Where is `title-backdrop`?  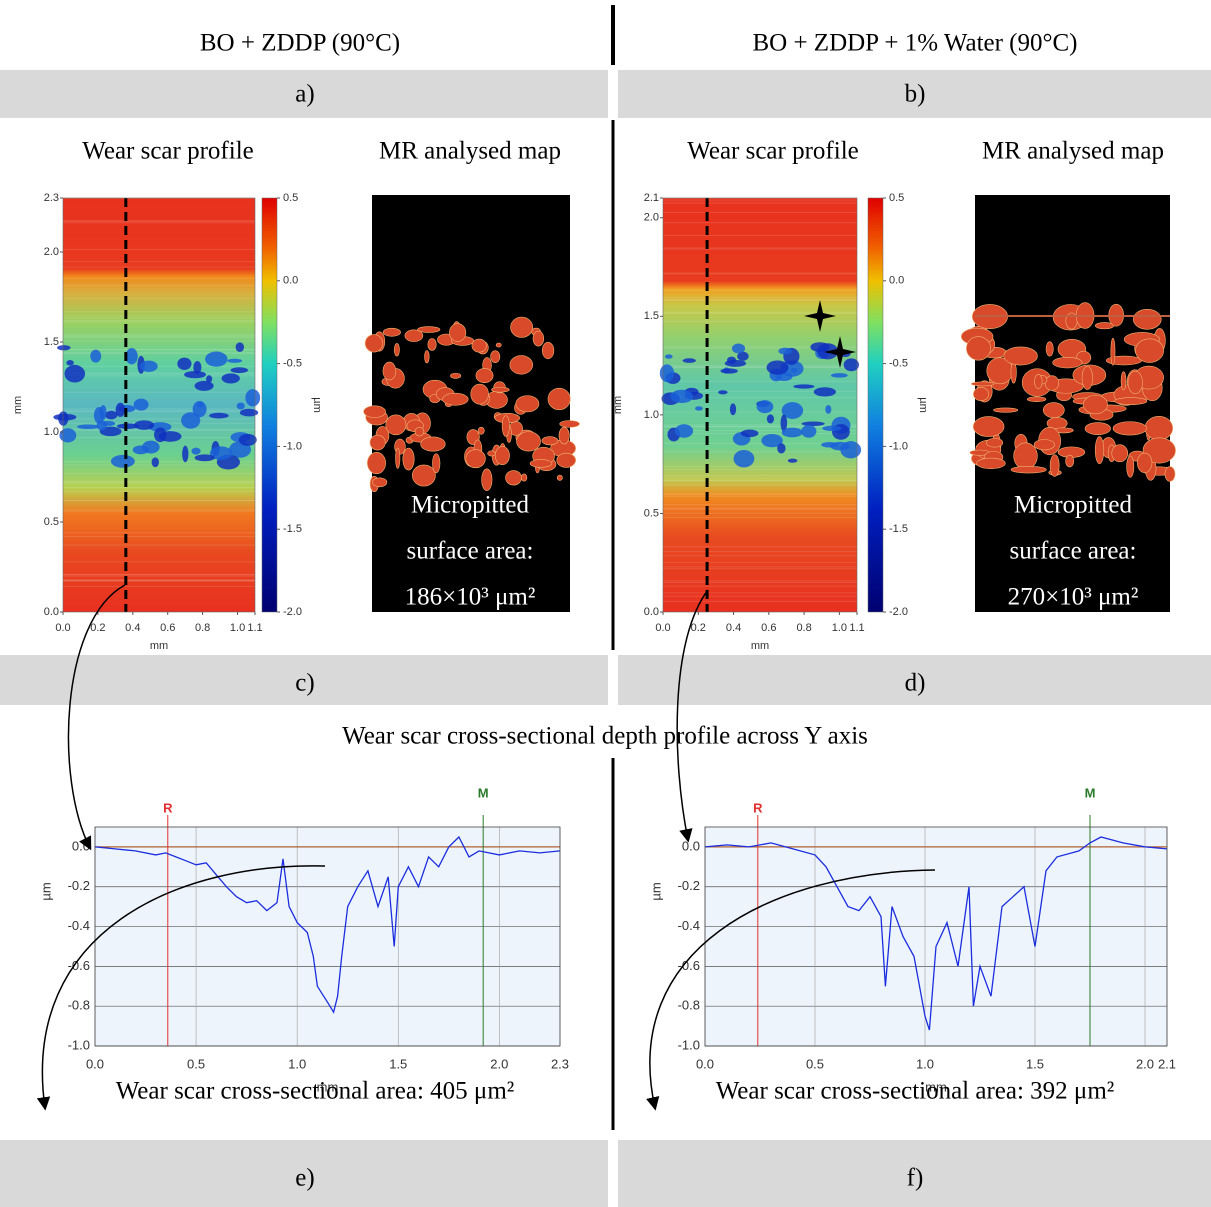 title-backdrop is located at coordinates (610, 738).